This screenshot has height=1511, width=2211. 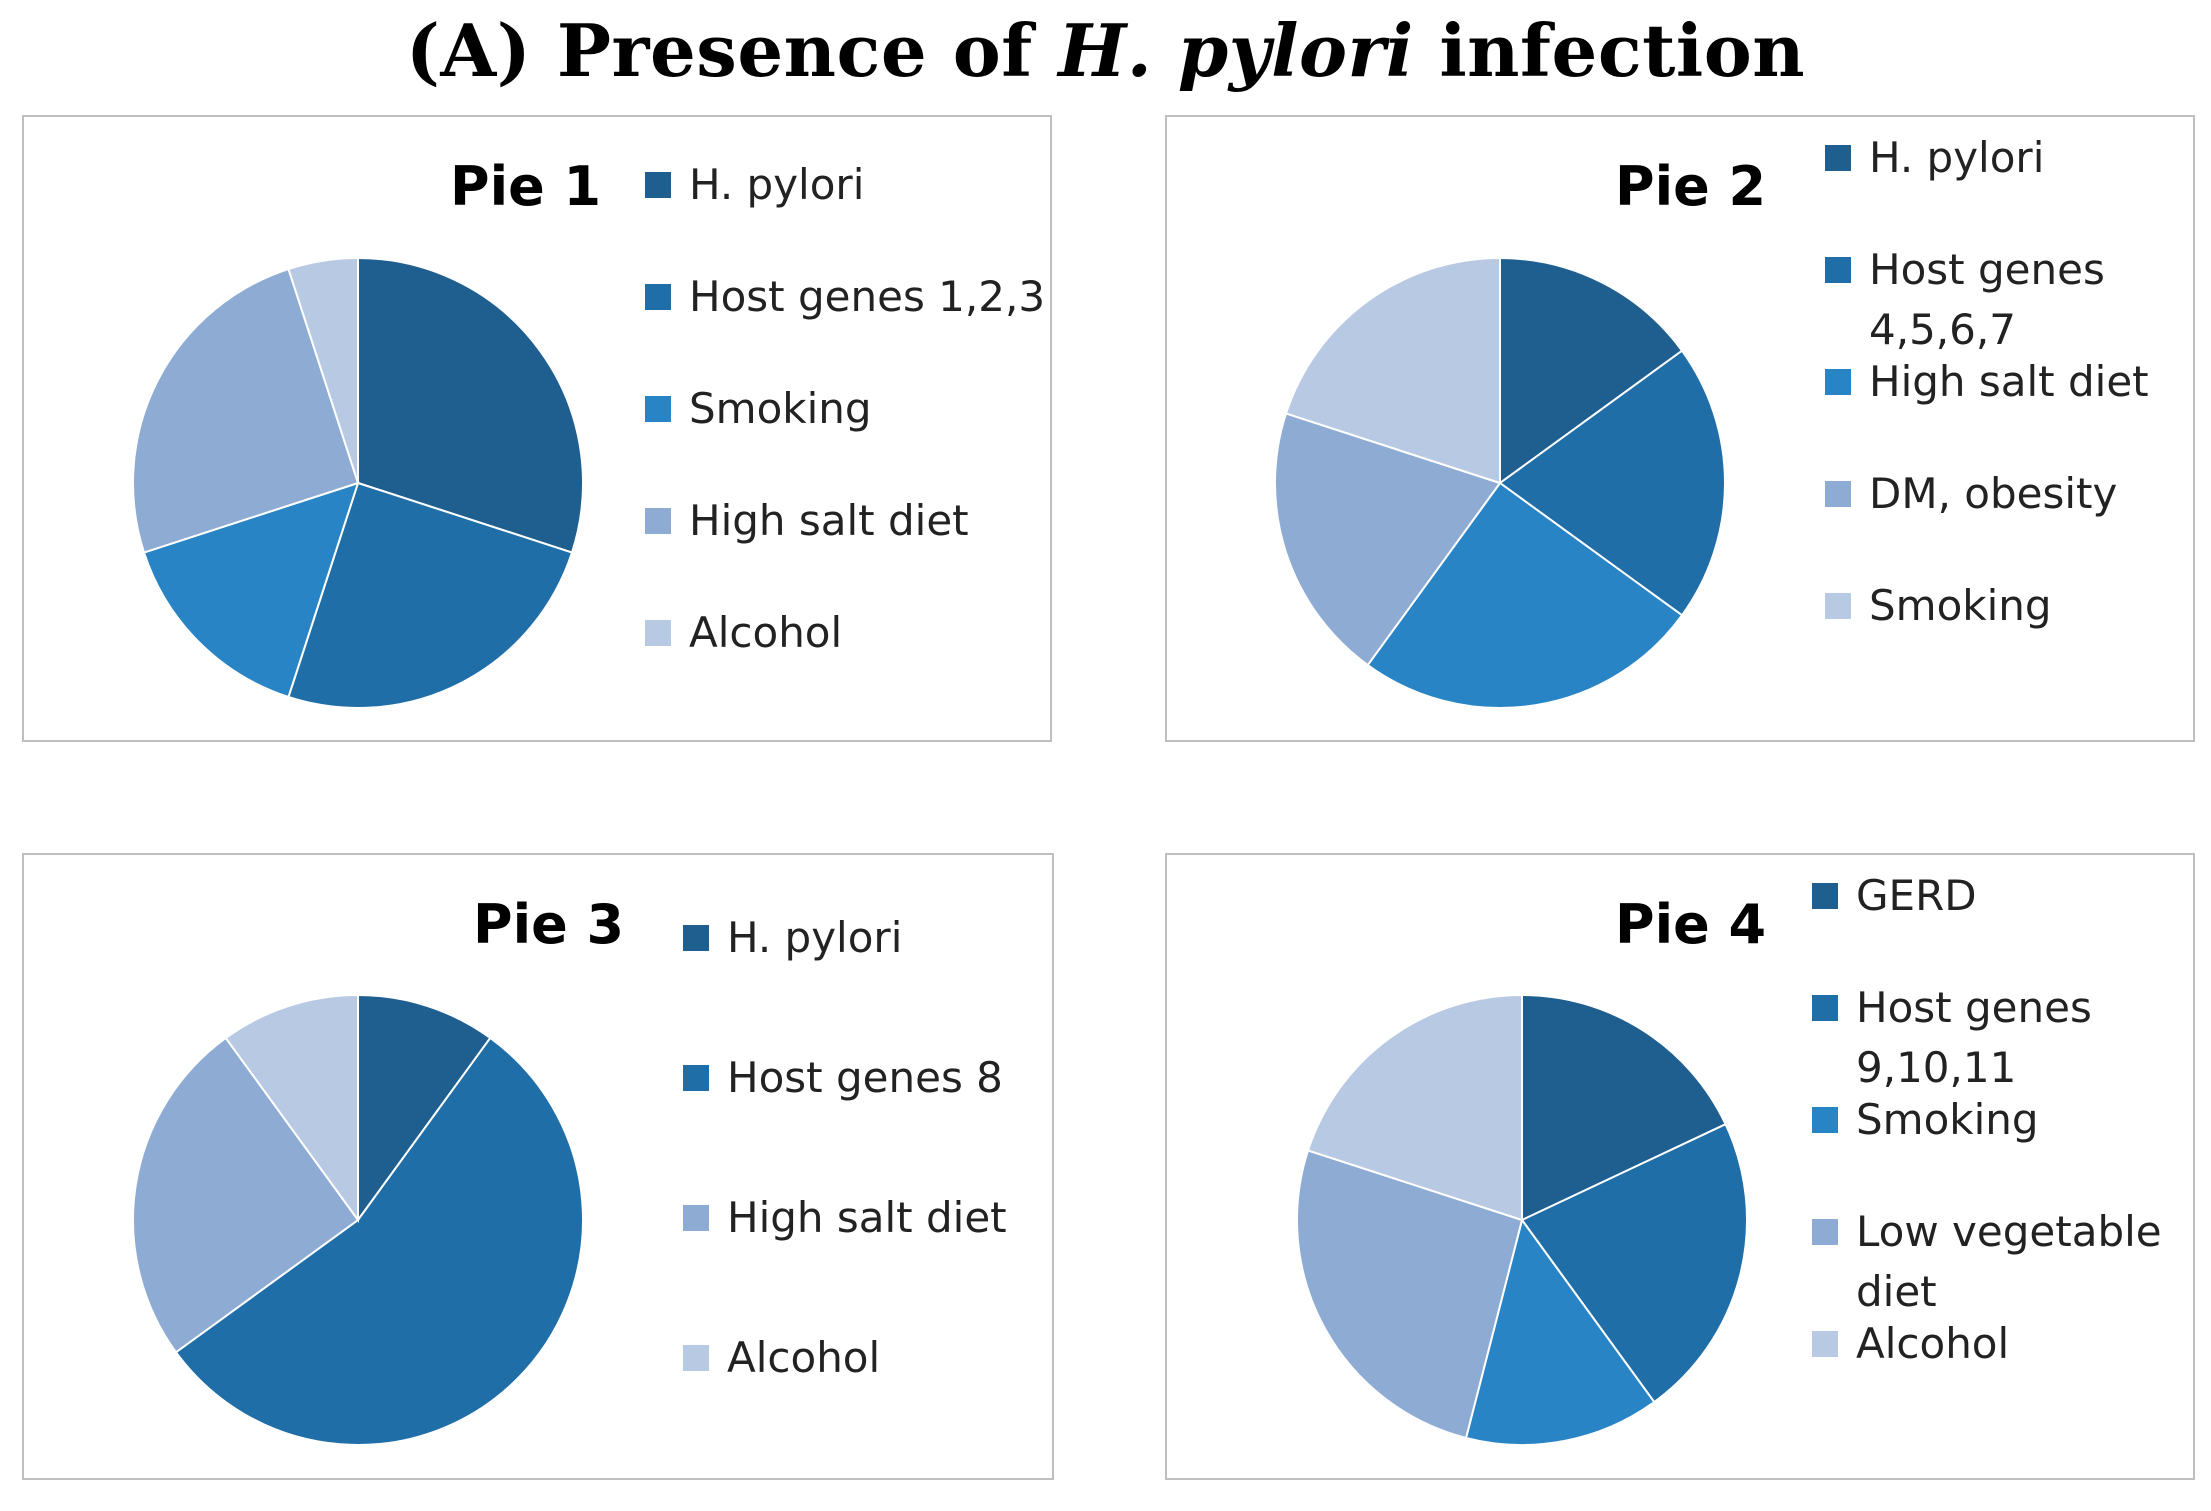 What do you see at coordinates (865, 1077) in the screenshot?
I see `legend-label: Host genes 8` at bounding box center [865, 1077].